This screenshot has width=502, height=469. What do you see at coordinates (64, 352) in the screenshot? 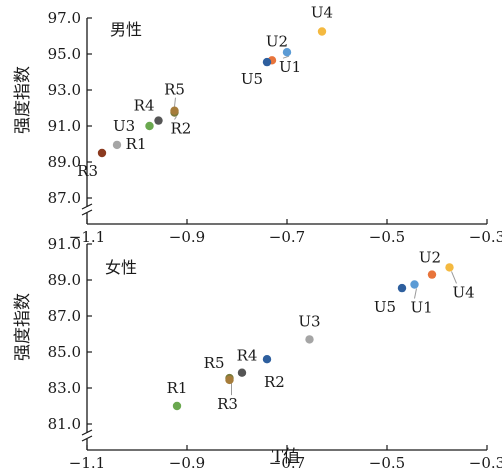
I see `y-tick-label: 85.0` at bounding box center [64, 352].